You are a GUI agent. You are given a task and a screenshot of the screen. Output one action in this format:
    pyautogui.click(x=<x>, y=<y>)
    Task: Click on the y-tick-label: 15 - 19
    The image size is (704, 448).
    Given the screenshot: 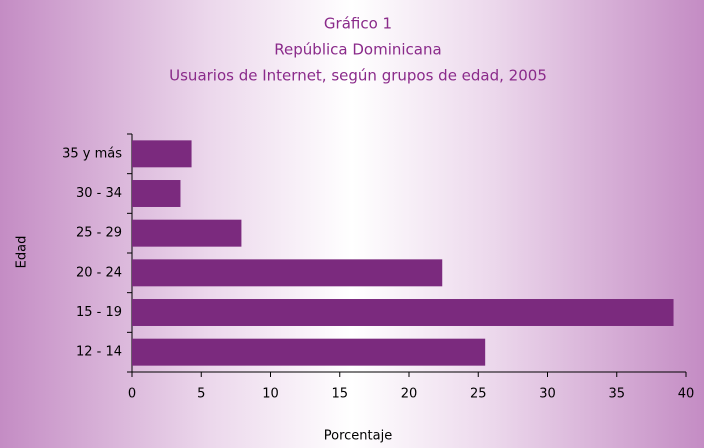 What is the action you would take?
    pyautogui.click(x=99, y=312)
    